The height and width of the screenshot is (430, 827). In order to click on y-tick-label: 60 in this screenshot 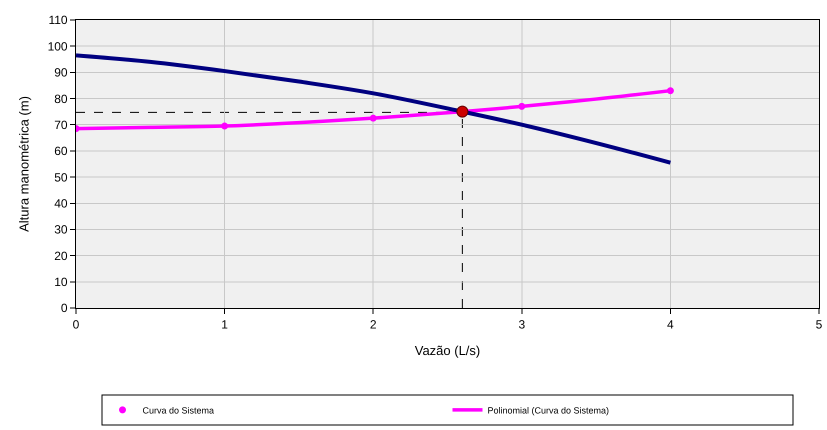, I will do `click(61, 151)`.